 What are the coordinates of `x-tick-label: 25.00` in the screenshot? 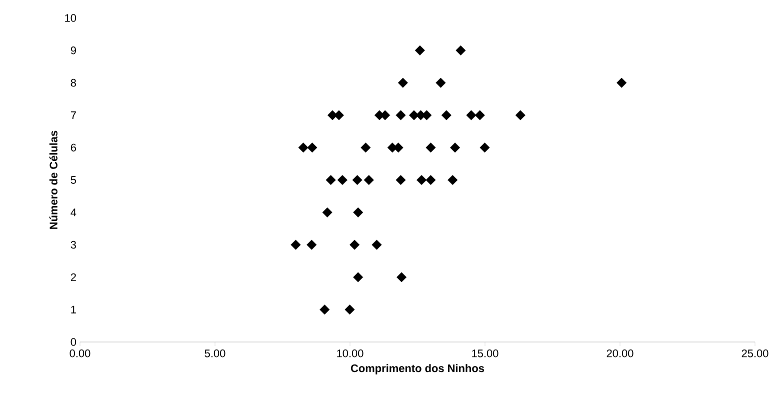 It's located at (755, 354).